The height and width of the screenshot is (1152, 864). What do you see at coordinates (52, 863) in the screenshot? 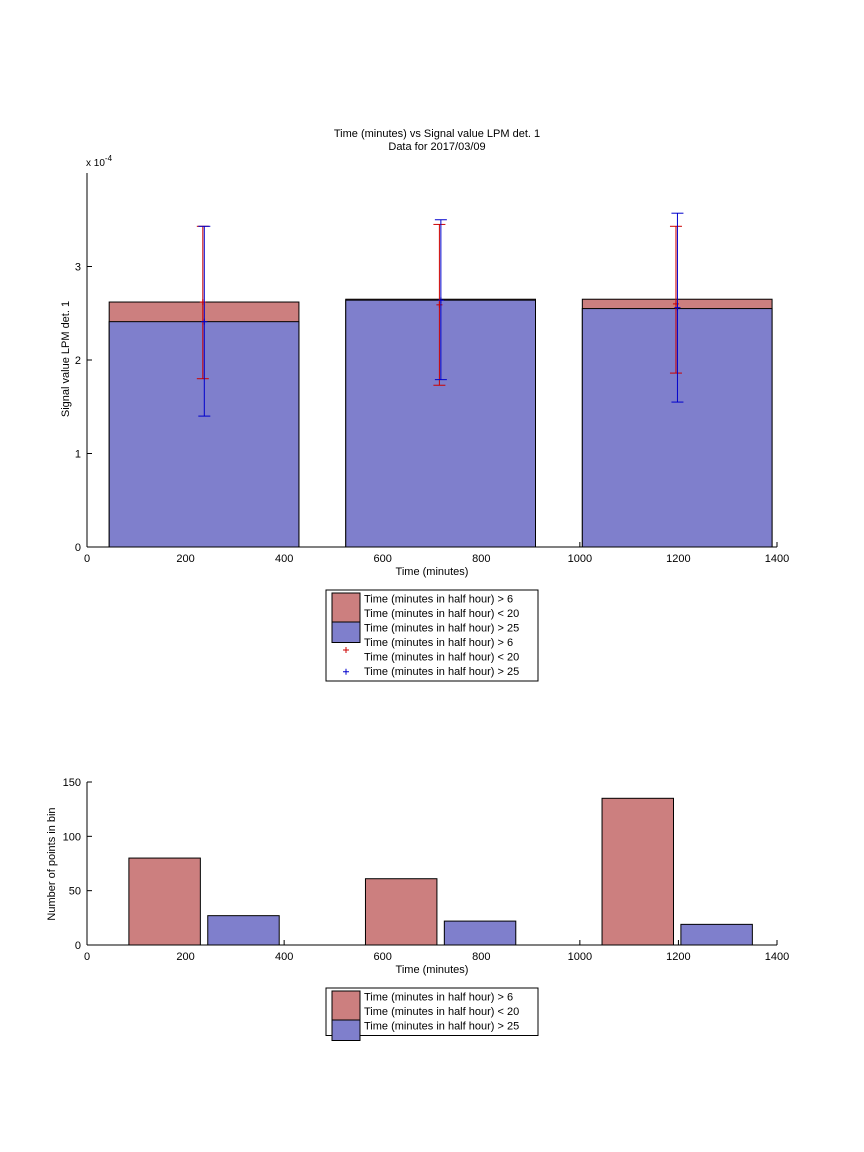
I see `y-axis-label: Number of points in bin` at bounding box center [52, 863].